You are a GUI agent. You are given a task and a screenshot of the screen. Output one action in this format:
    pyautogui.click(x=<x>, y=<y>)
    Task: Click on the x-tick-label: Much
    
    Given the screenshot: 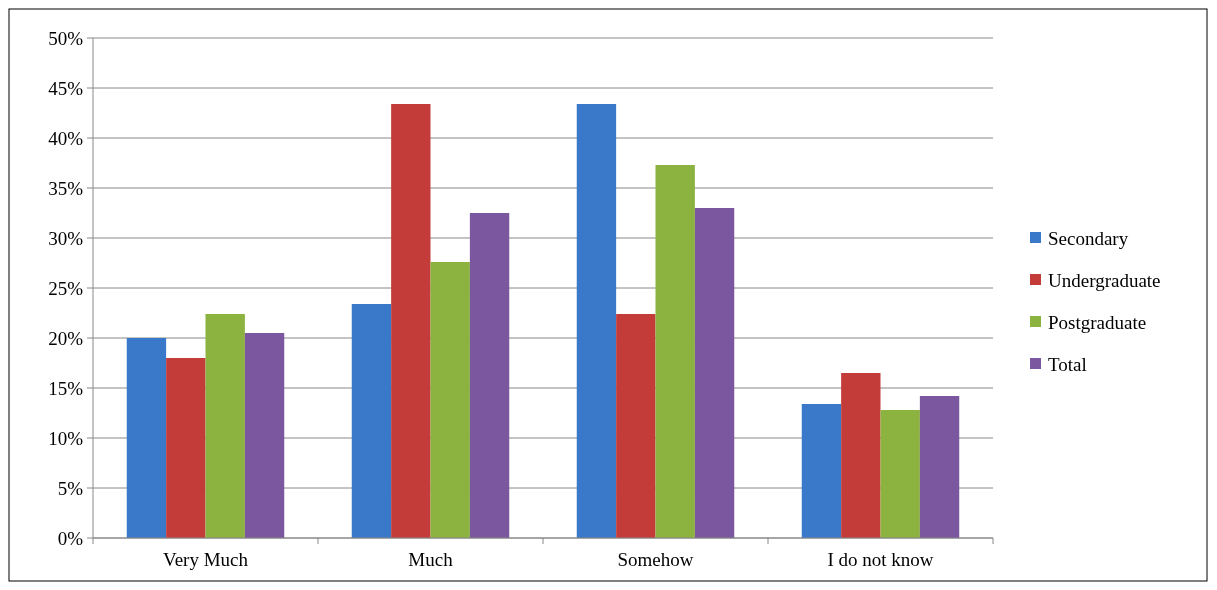 What is the action you would take?
    pyautogui.click(x=431, y=559)
    